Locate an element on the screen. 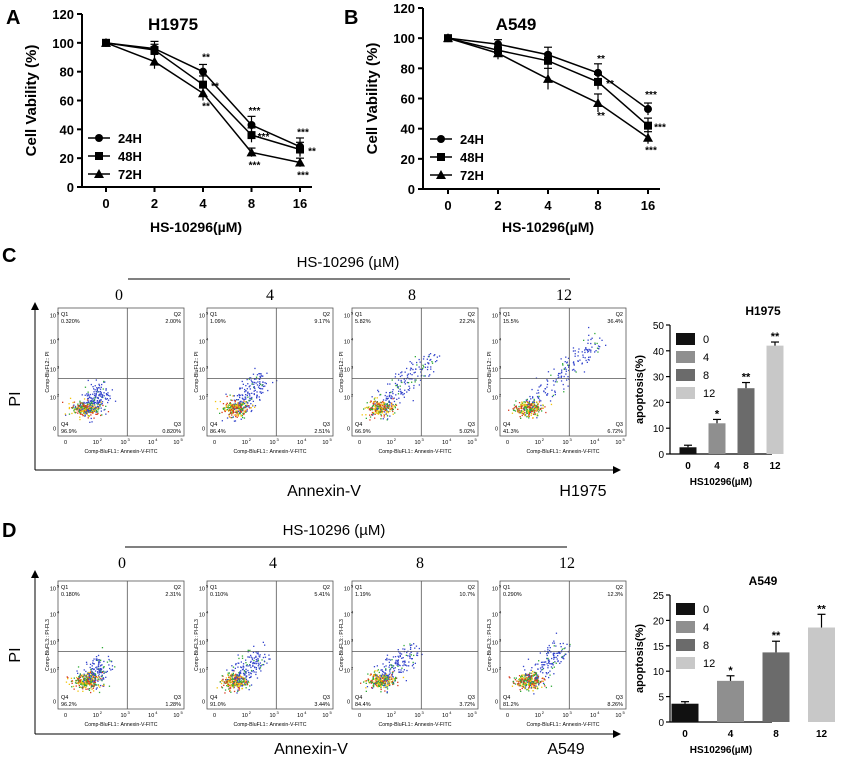 The image size is (858, 757). h1975-viability-title: H1975 is located at coordinates (173, 24).